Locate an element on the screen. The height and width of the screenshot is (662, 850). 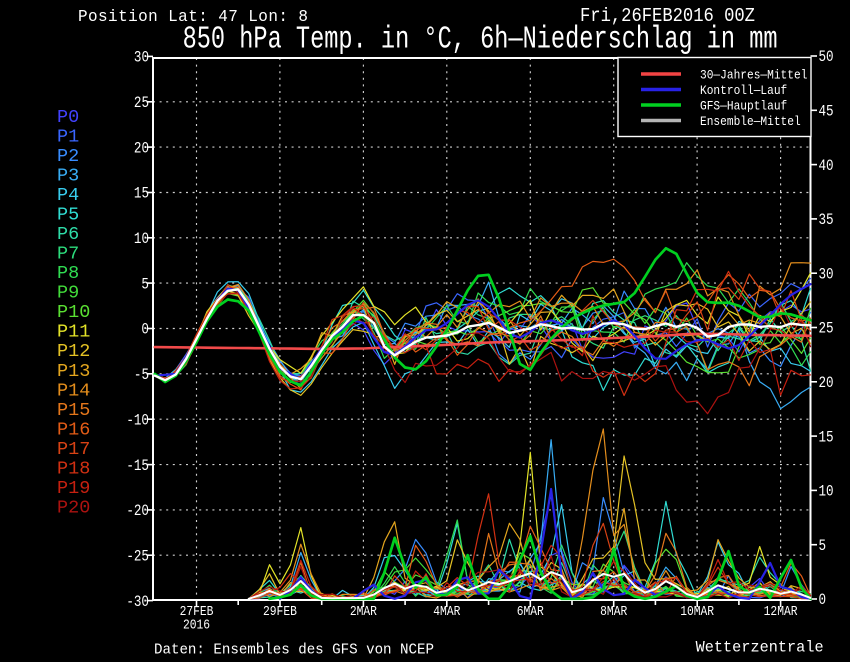
svg-text: 30—Jahres—Mittel is located at coordinates (753, 75).